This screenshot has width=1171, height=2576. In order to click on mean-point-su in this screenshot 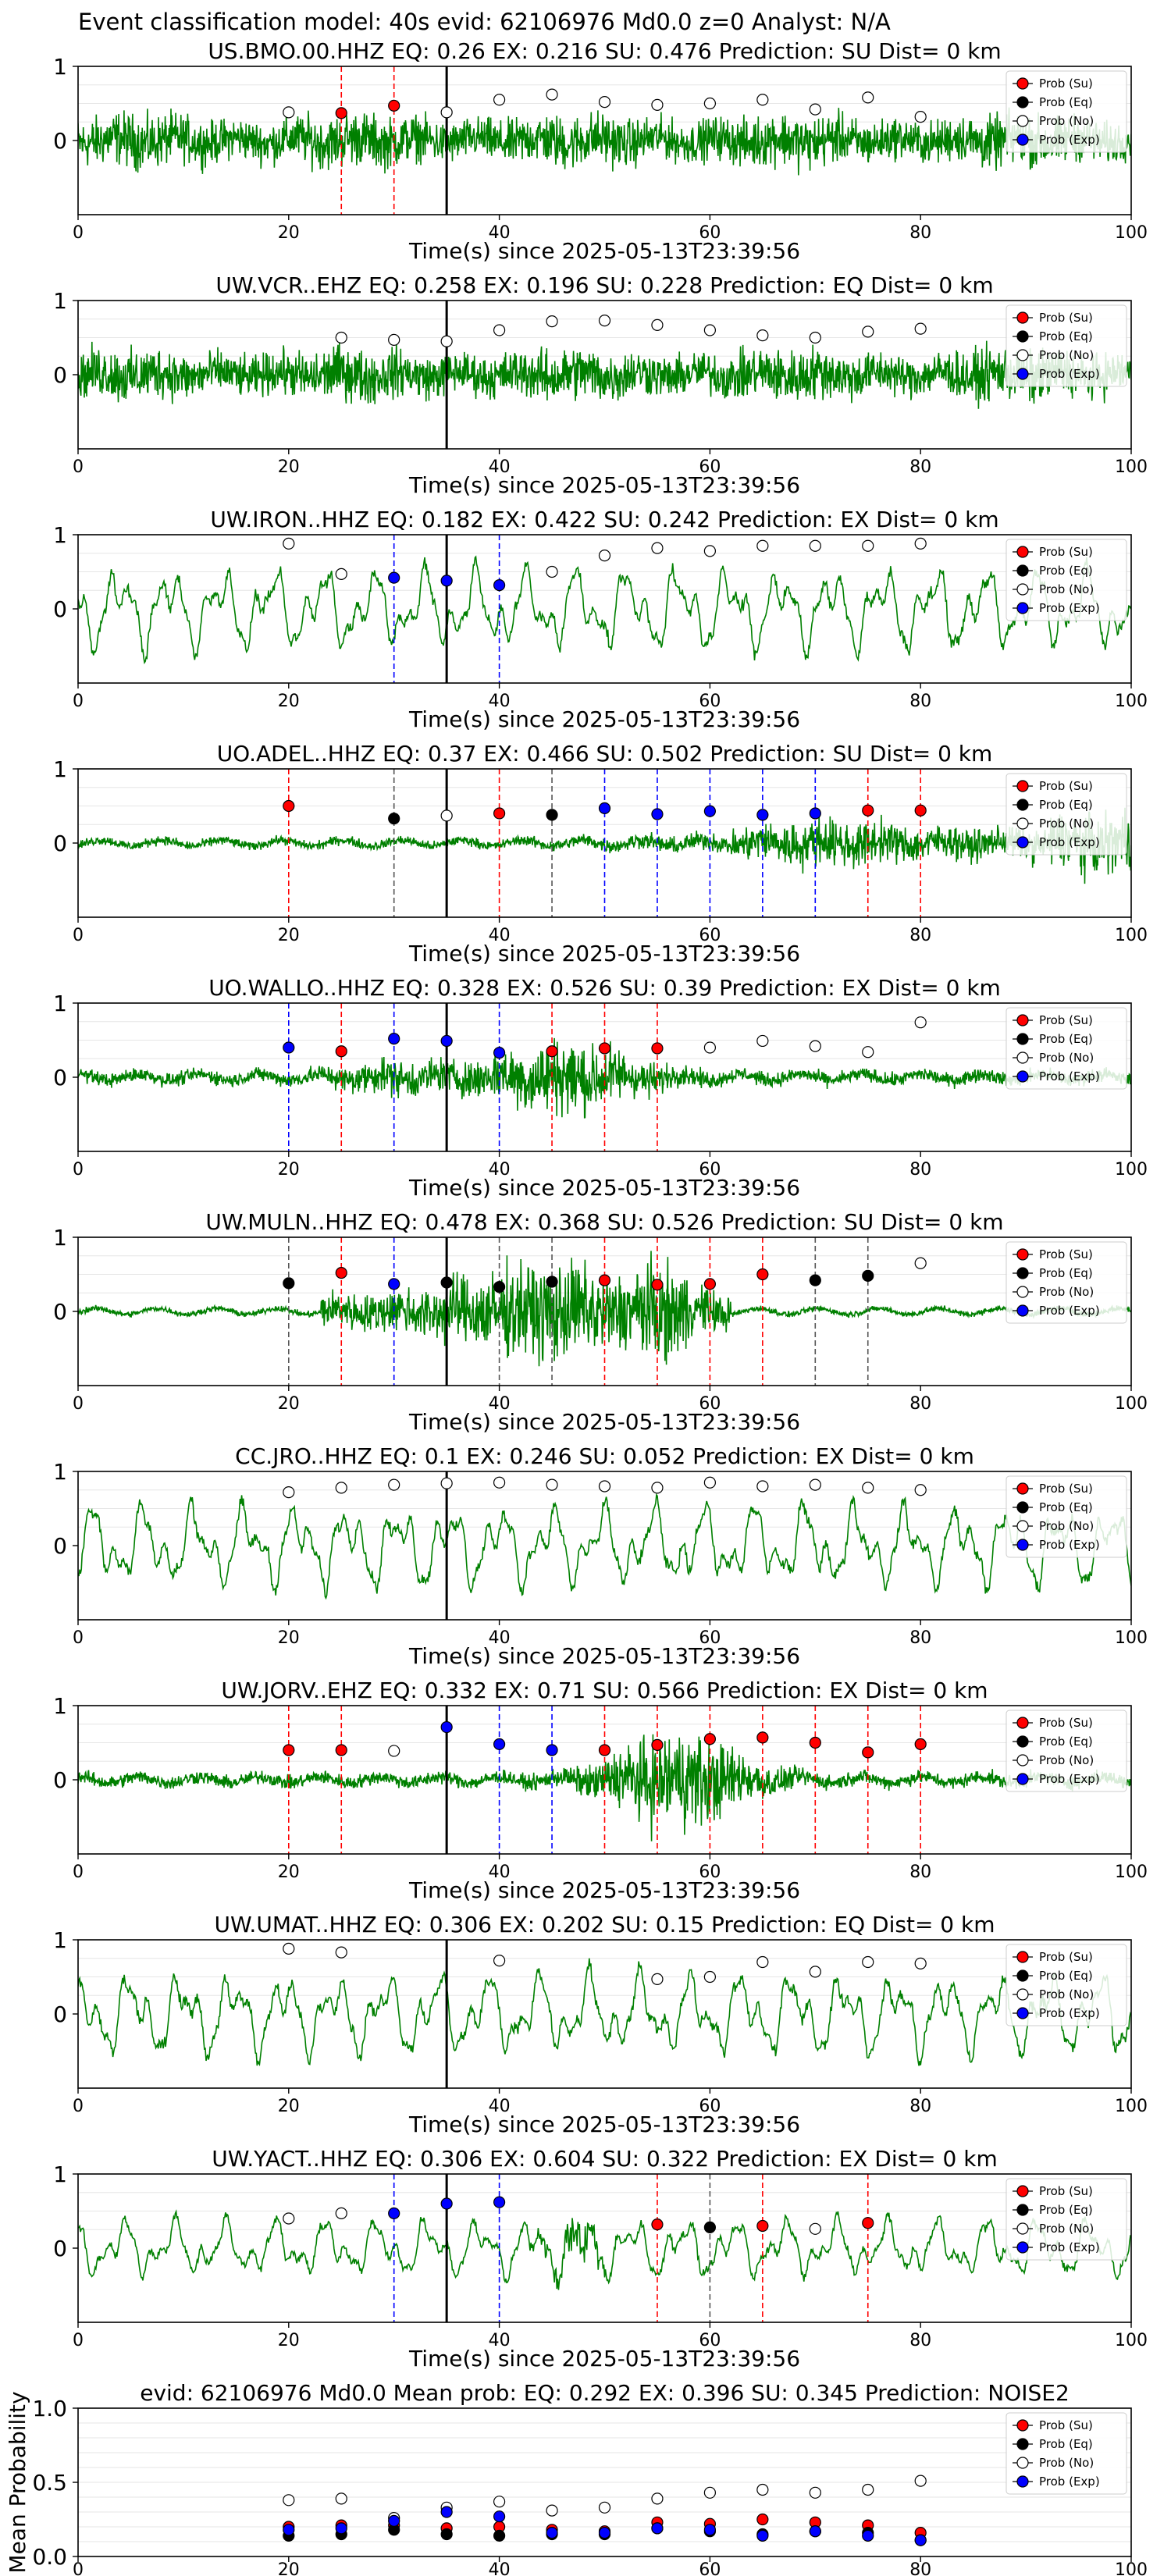, I will do `click(762, 2519)`.